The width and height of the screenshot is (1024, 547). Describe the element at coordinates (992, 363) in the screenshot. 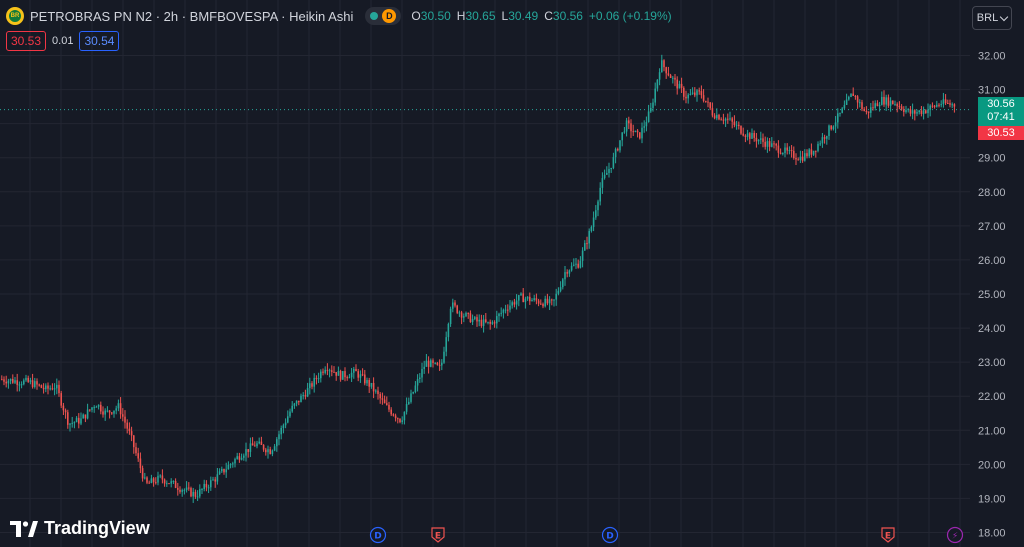

I see `y-axis-tick-label: 23.00` at that location.